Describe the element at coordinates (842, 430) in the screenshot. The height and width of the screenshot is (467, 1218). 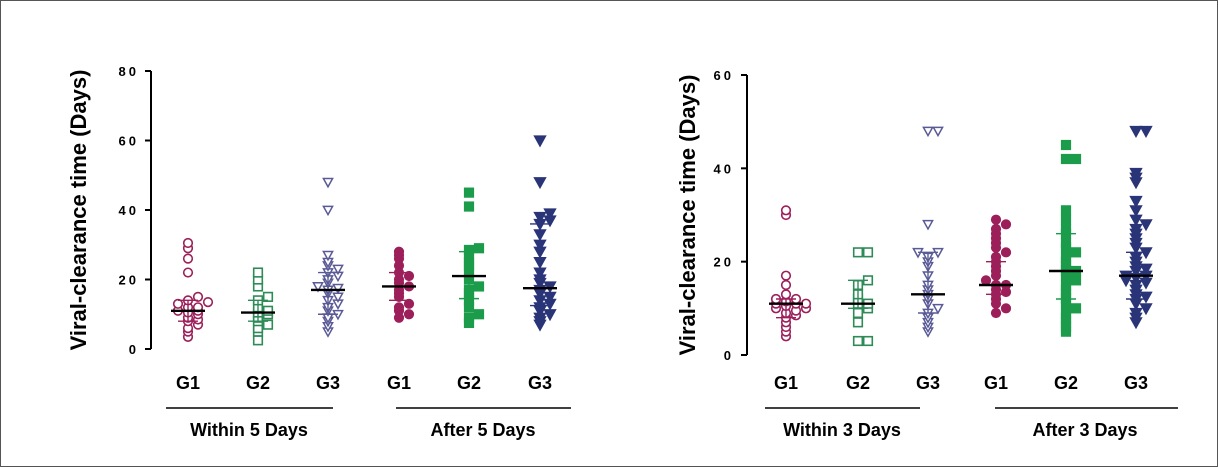
I see `group-label: Within 3 Days` at that location.